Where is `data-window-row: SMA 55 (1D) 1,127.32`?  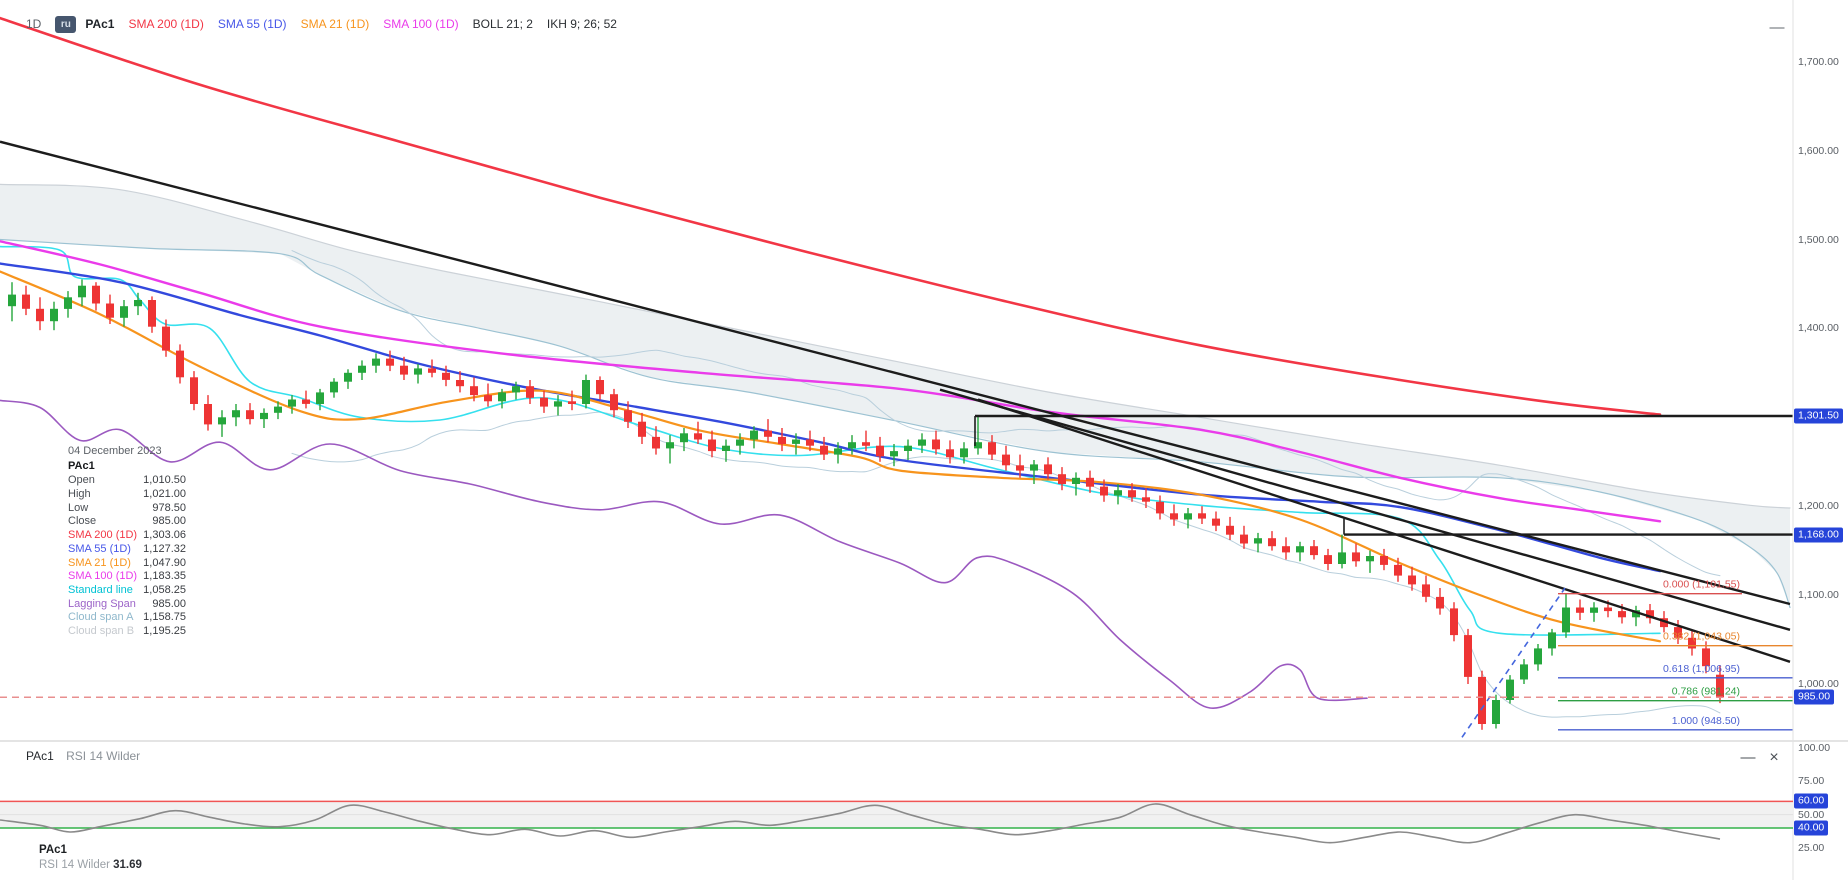 data-window-row: SMA 55 (1D) 1,127.32 is located at coordinates (127, 548).